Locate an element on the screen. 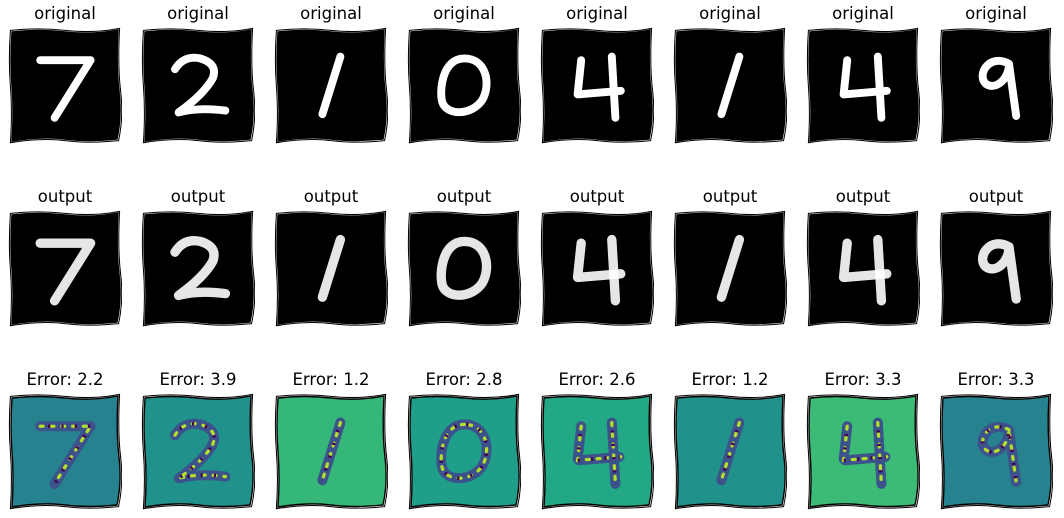  error-panel-title: Error: 2.2 is located at coordinates (65, 379).